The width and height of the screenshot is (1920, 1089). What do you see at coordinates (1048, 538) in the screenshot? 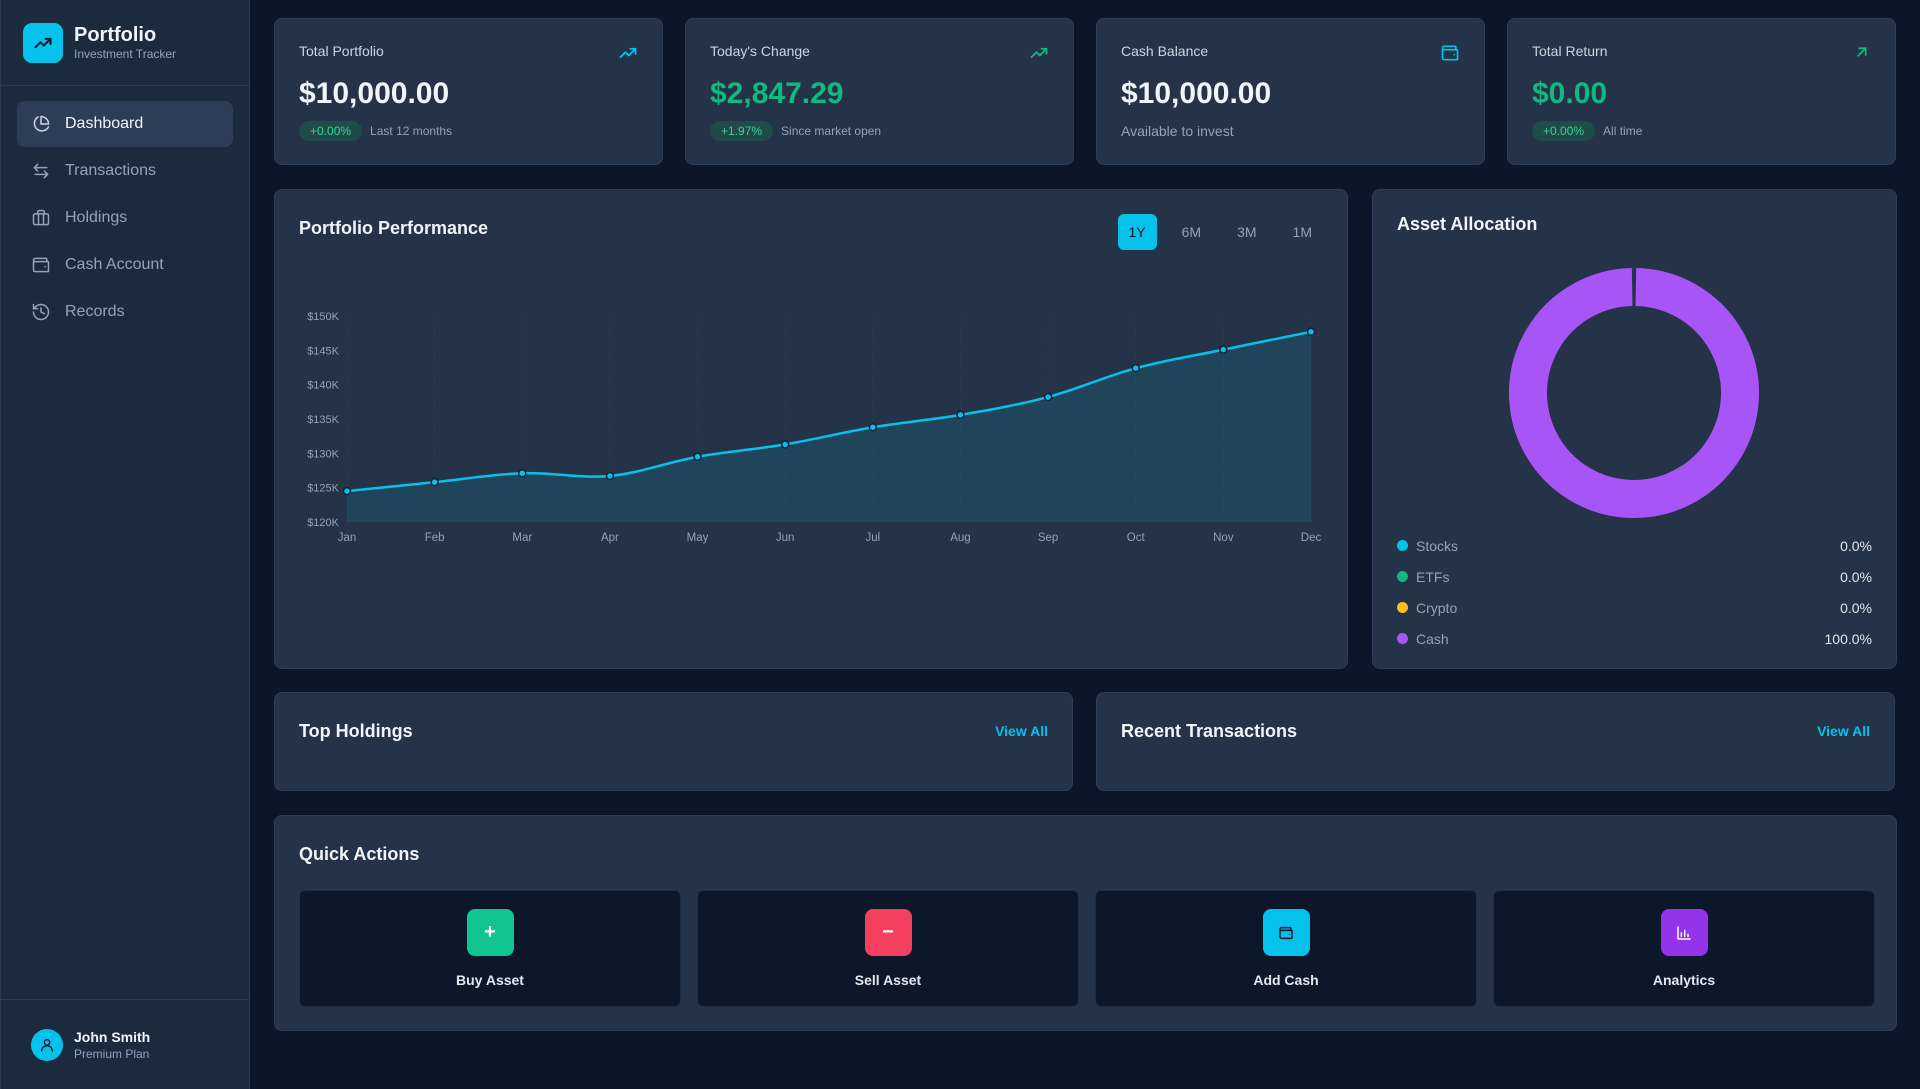
I see `x-tick-label: Sep` at bounding box center [1048, 538].